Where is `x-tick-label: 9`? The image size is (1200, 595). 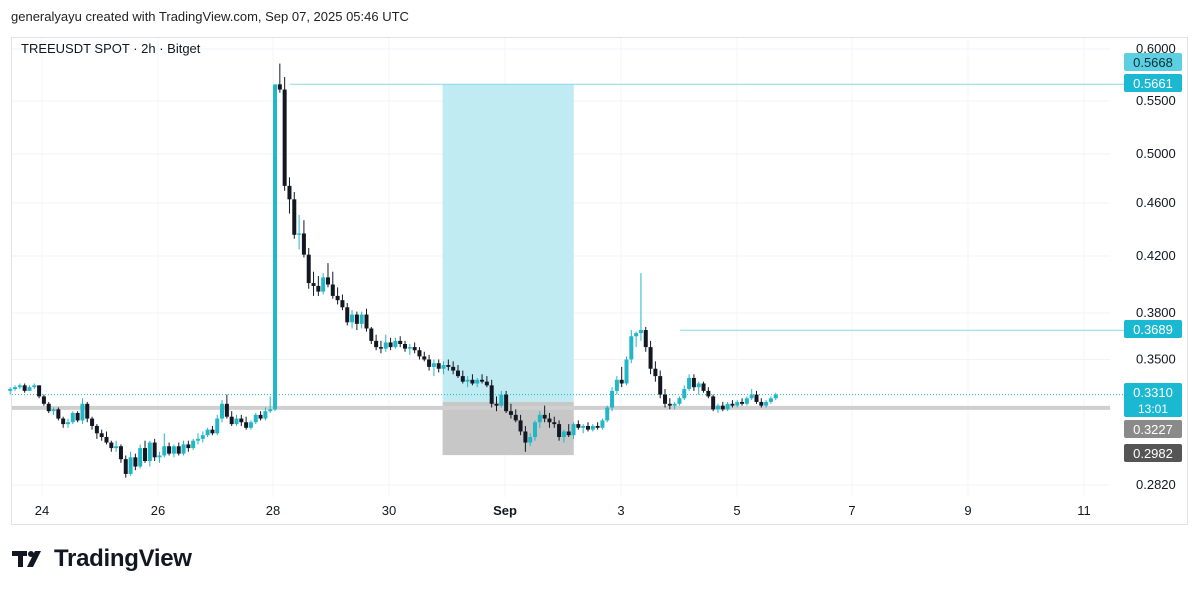 x-tick-label: 9 is located at coordinates (967, 510).